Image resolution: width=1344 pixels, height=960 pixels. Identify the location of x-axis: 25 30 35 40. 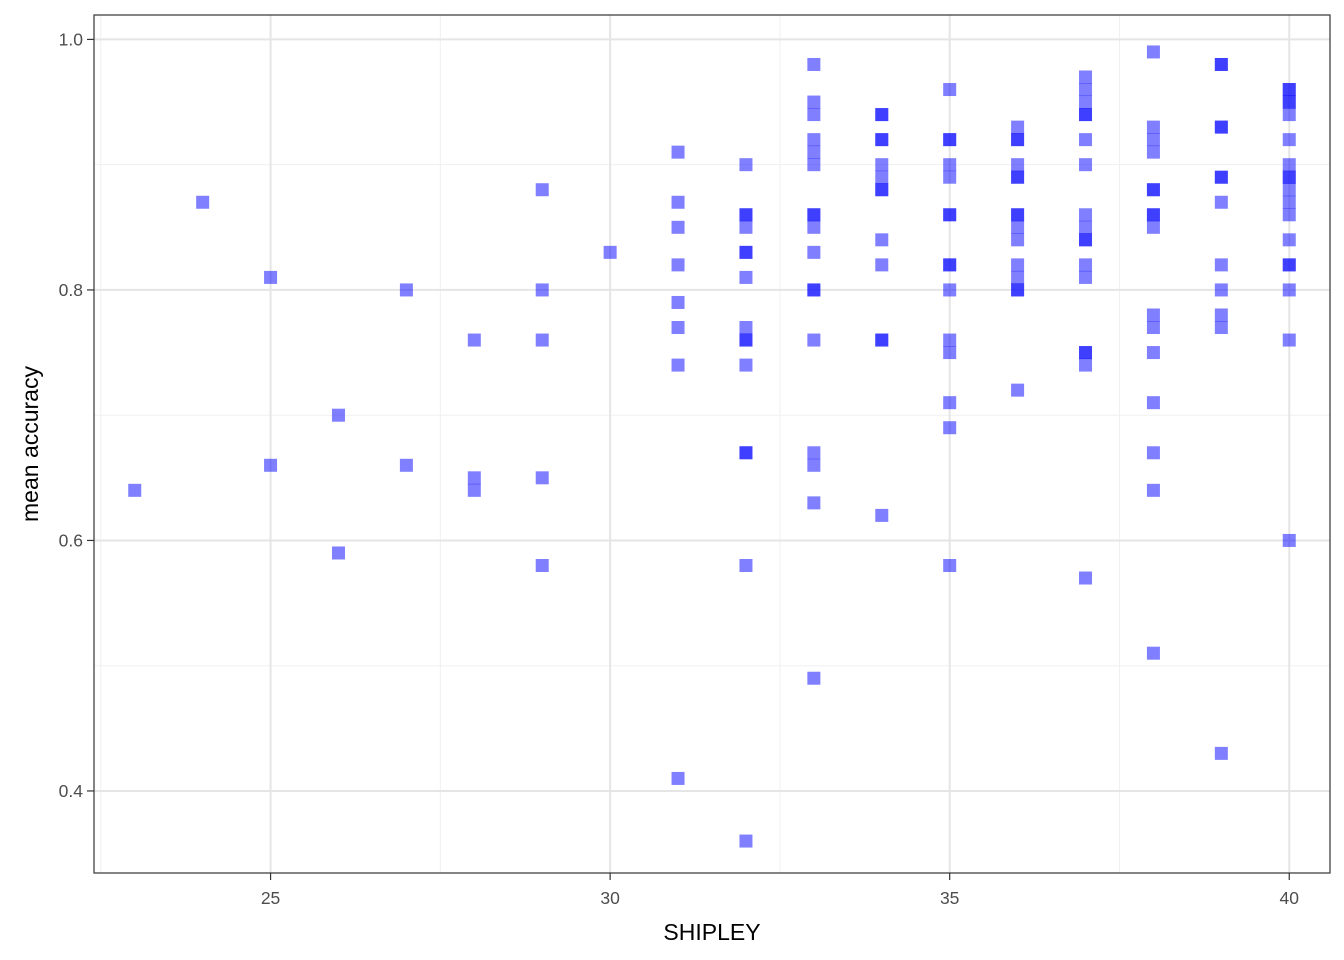
(780, 890).